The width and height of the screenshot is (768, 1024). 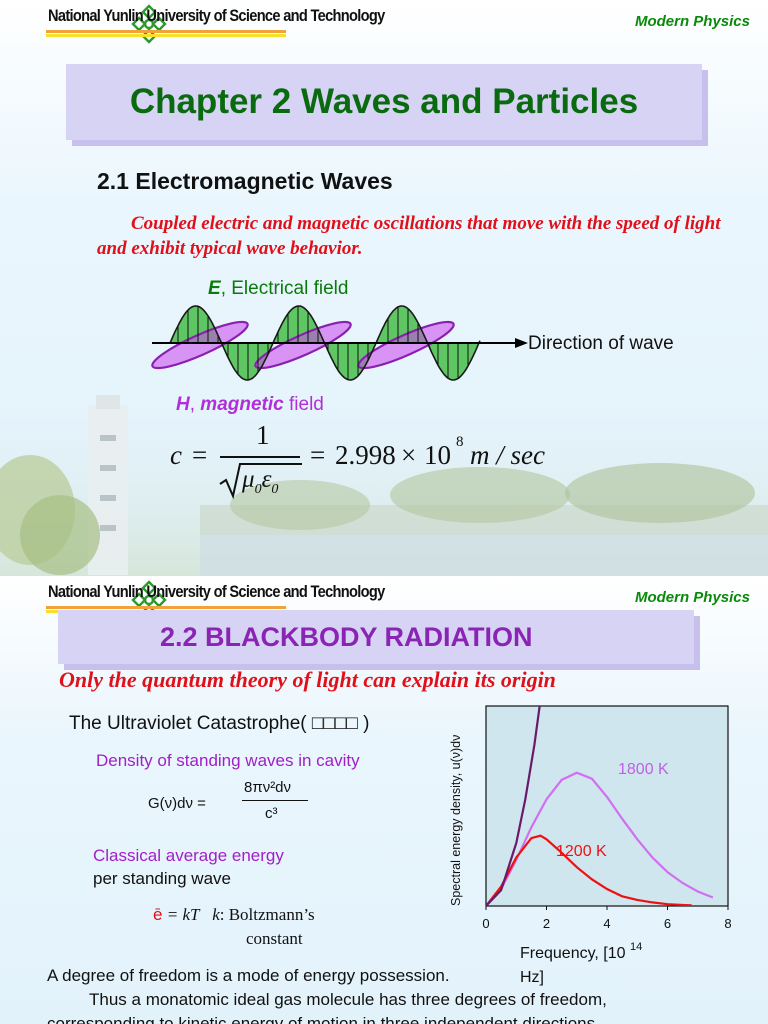 I want to click on speed-of-light-equation: c = 1 μ0ε0 = 2.998 × 10 8 m / sec, so click(x=378, y=460).